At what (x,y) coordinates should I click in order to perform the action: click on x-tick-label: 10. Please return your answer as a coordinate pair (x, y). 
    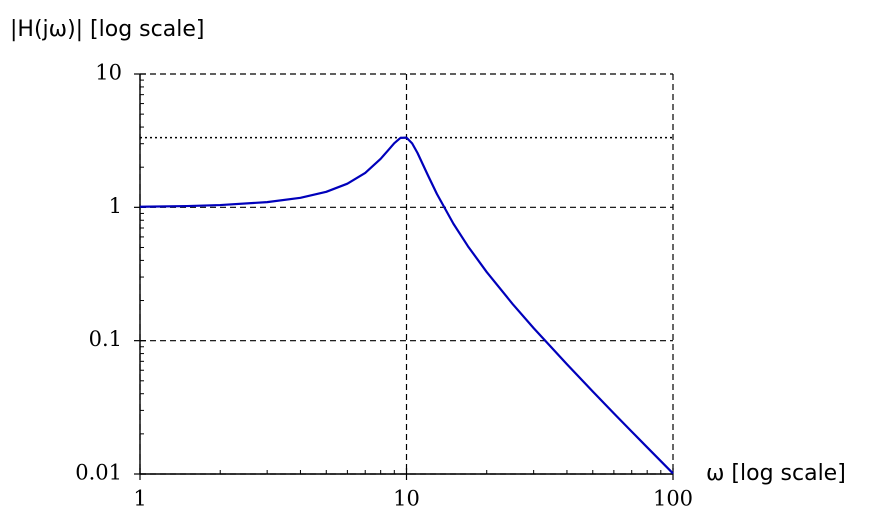
    Looking at the image, I should click on (406, 499).